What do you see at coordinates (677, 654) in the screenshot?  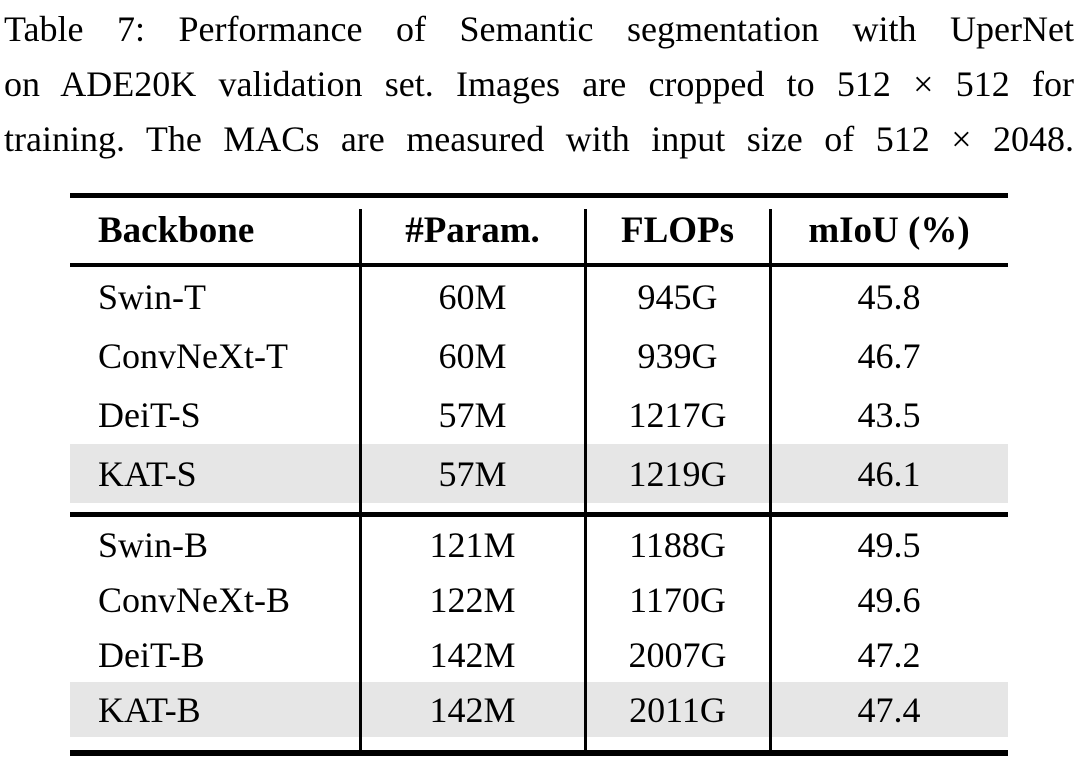 I see `flops-cell: 2007G` at bounding box center [677, 654].